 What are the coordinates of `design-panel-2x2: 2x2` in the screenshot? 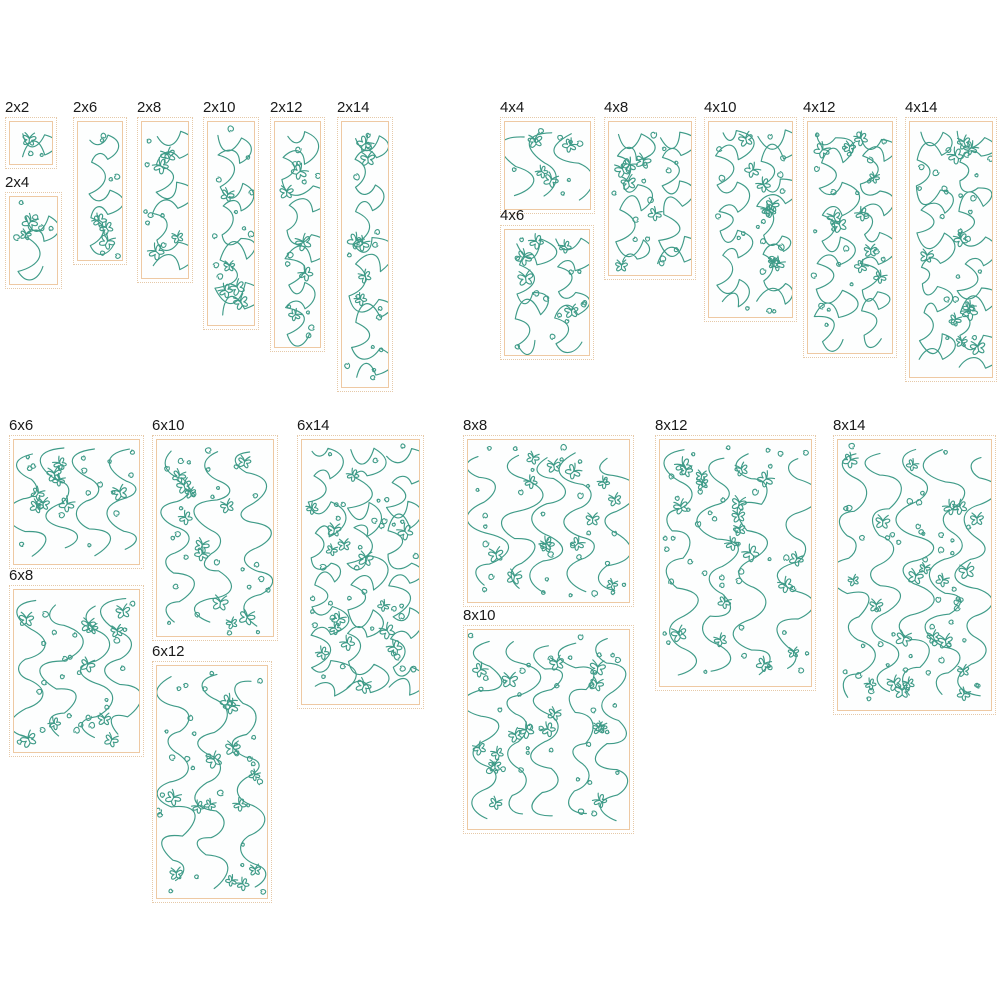 It's located at (31, 134).